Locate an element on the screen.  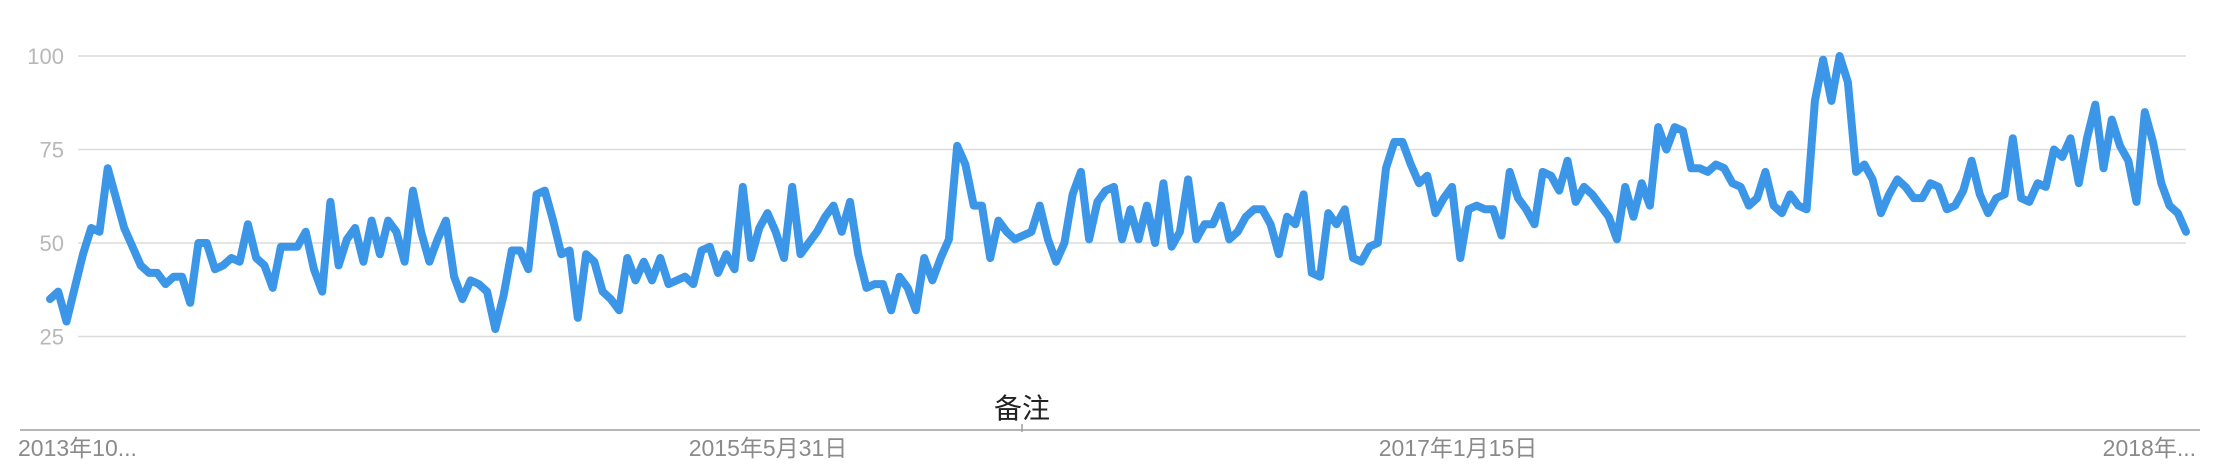
annotation-label: 备注 is located at coordinates (1022, 408).